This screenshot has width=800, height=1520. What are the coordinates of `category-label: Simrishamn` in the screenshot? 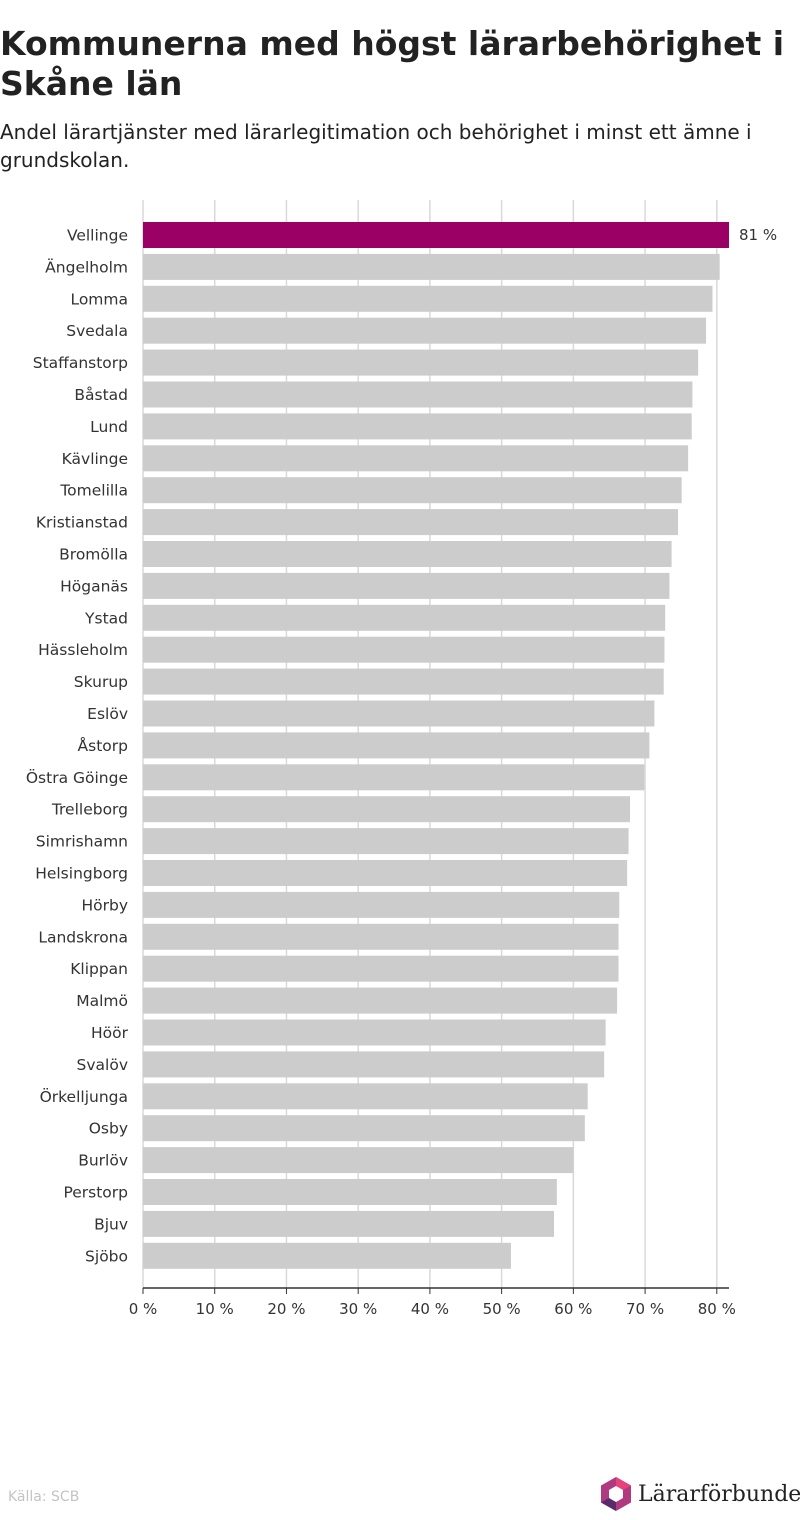 It's located at (82, 842).